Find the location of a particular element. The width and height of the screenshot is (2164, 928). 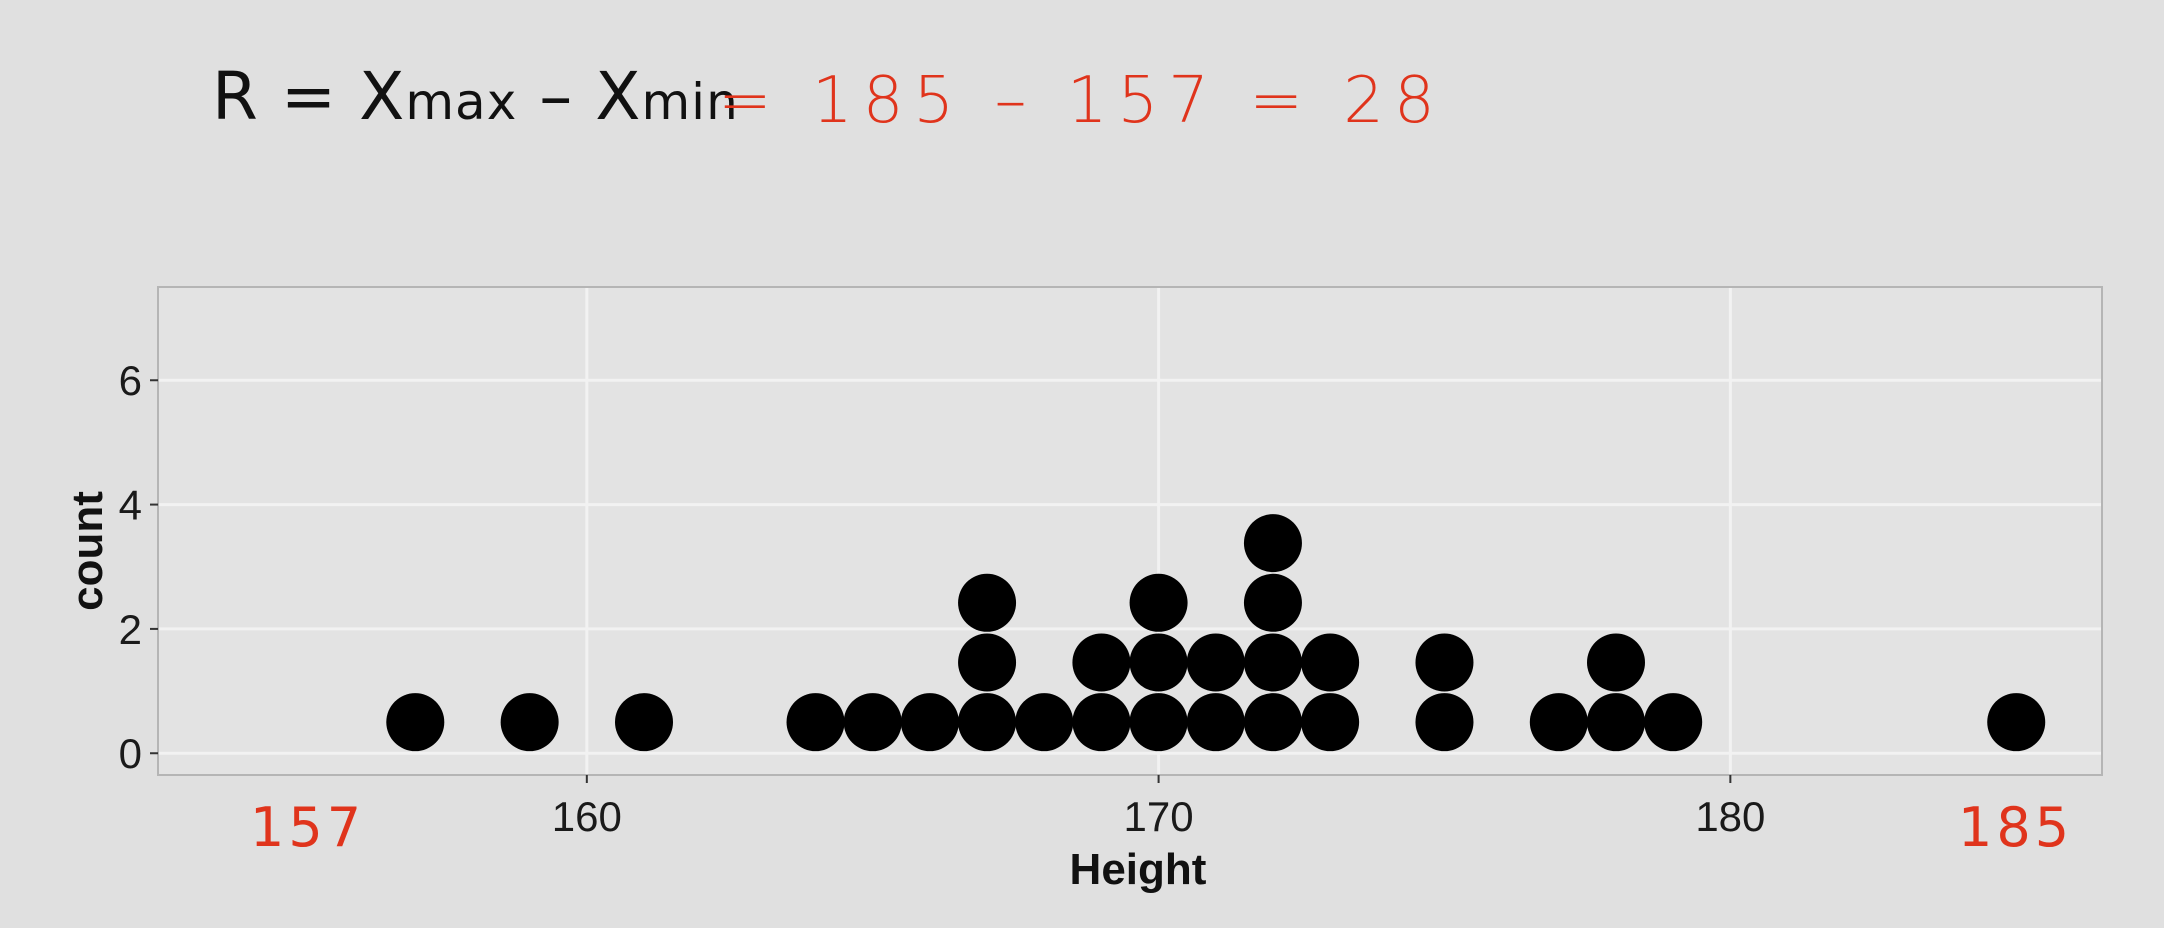

y-tick-label: 6 is located at coordinates (130, 380).